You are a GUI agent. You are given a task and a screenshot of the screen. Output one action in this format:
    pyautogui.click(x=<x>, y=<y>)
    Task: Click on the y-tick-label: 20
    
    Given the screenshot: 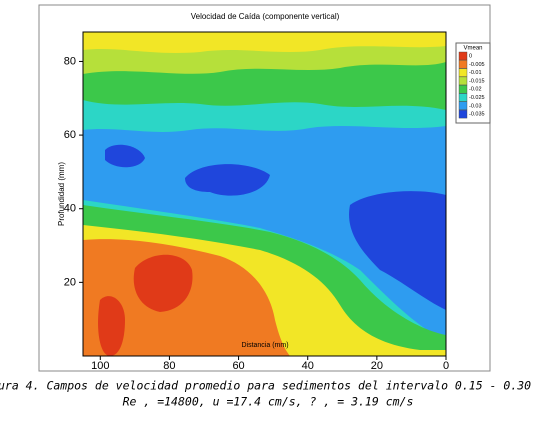 What is the action you would take?
    pyautogui.click(x=70, y=282)
    